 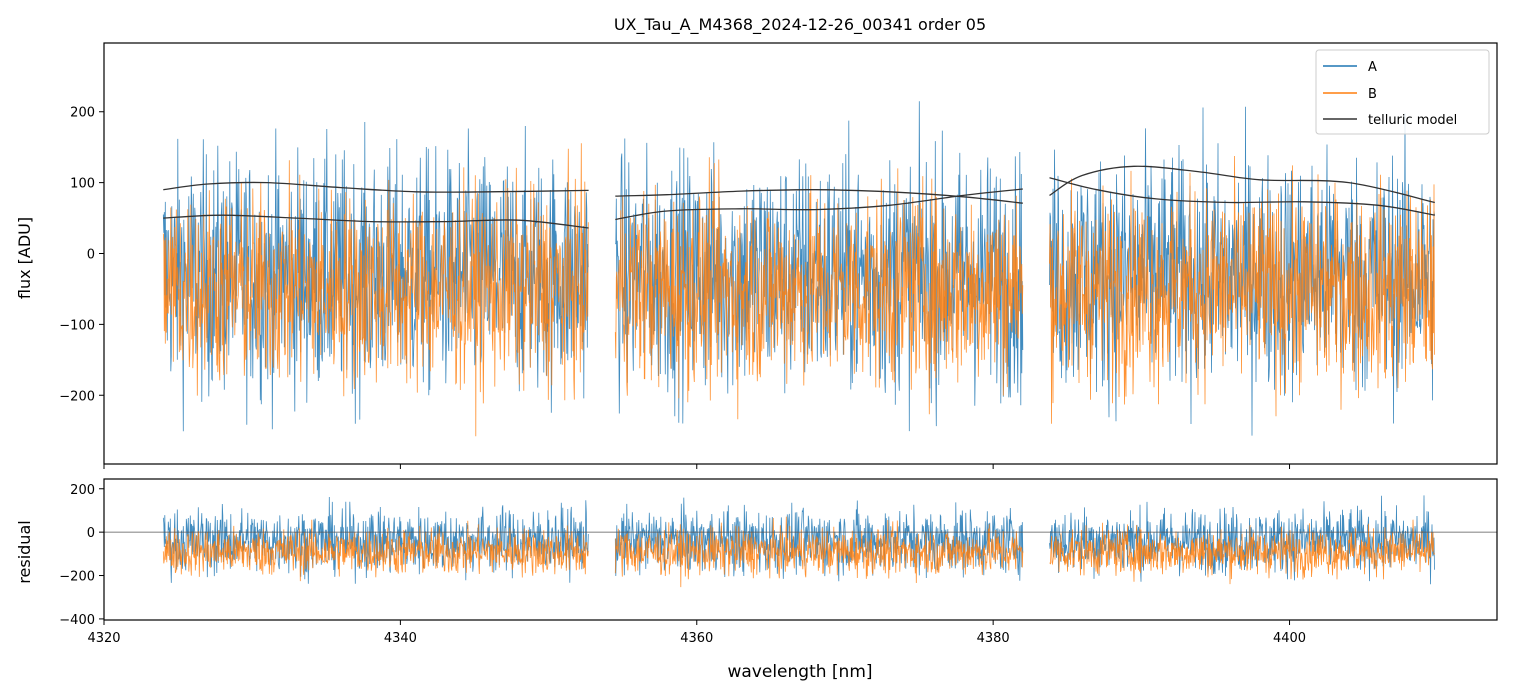 What do you see at coordinates (400, 638) in the screenshot?
I see `x-tick-label: 4340` at bounding box center [400, 638].